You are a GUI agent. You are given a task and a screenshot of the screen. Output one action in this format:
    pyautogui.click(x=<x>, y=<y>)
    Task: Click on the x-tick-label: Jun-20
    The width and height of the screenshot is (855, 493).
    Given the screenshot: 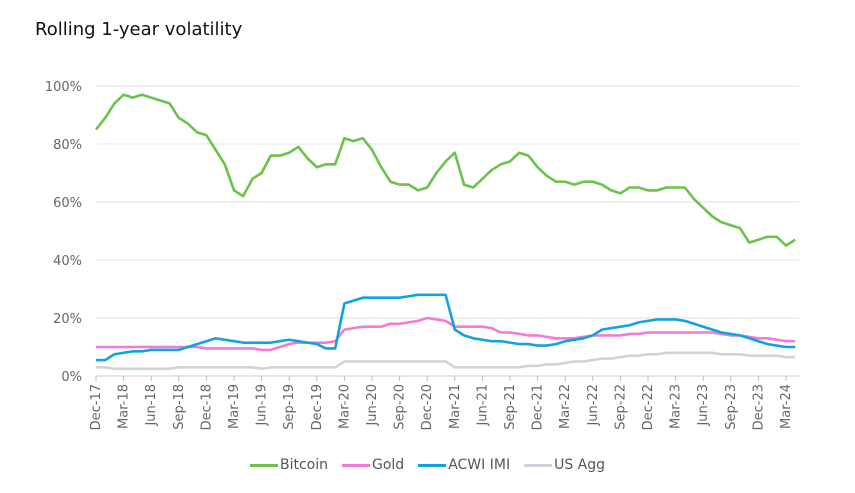 What is the action you would take?
    pyautogui.click(x=372, y=405)
    